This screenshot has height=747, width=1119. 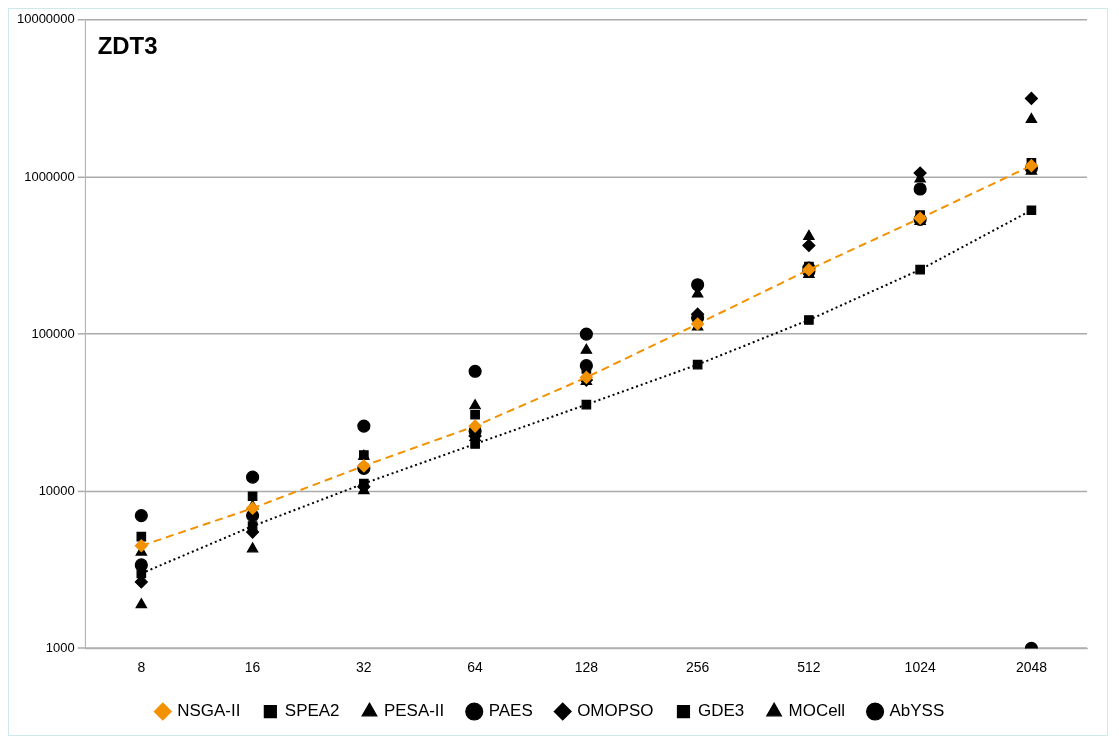 What do you see at coordinates (510, 711) in the screenshot?
I see `legend-label: PAES` at bounding box center [510, 711].